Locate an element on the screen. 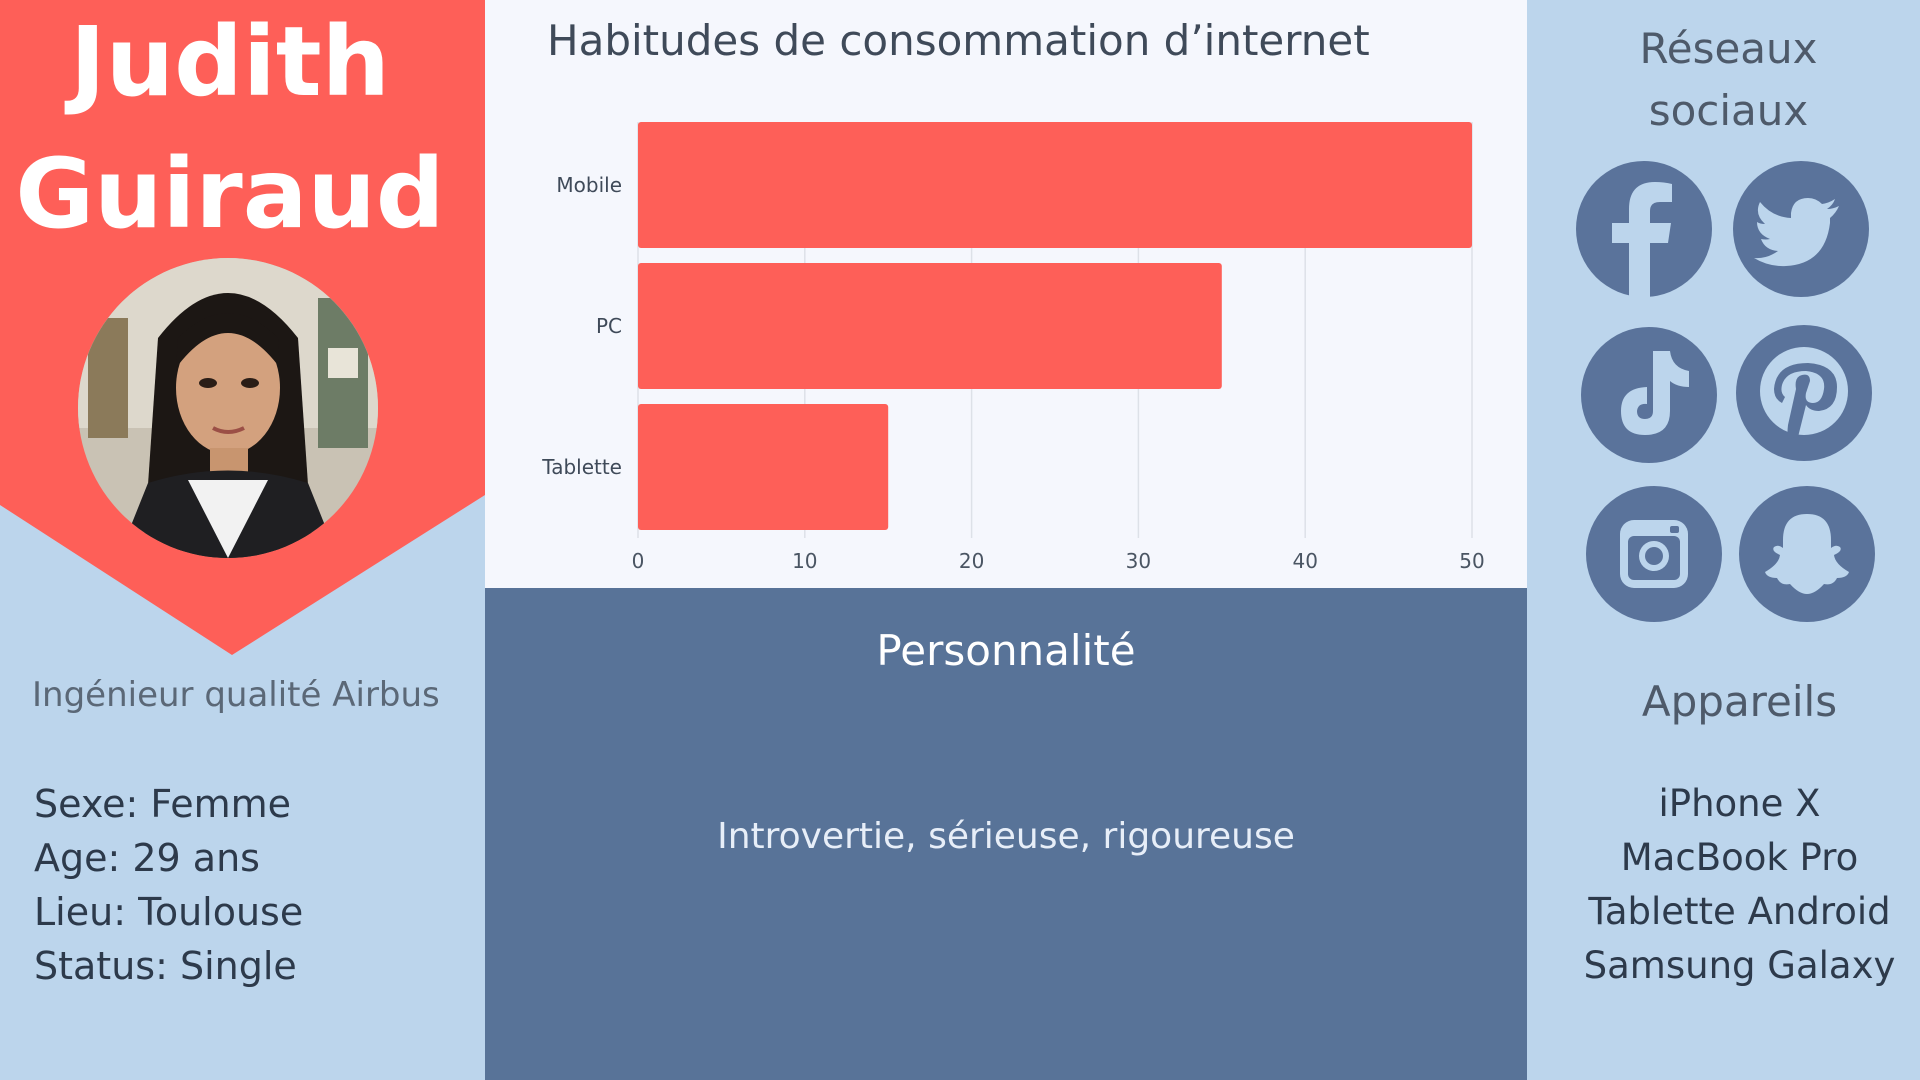 The image size is (1920, 1080). persona-fact-age: Age: 29 ans is located at coordinates (147, 858).